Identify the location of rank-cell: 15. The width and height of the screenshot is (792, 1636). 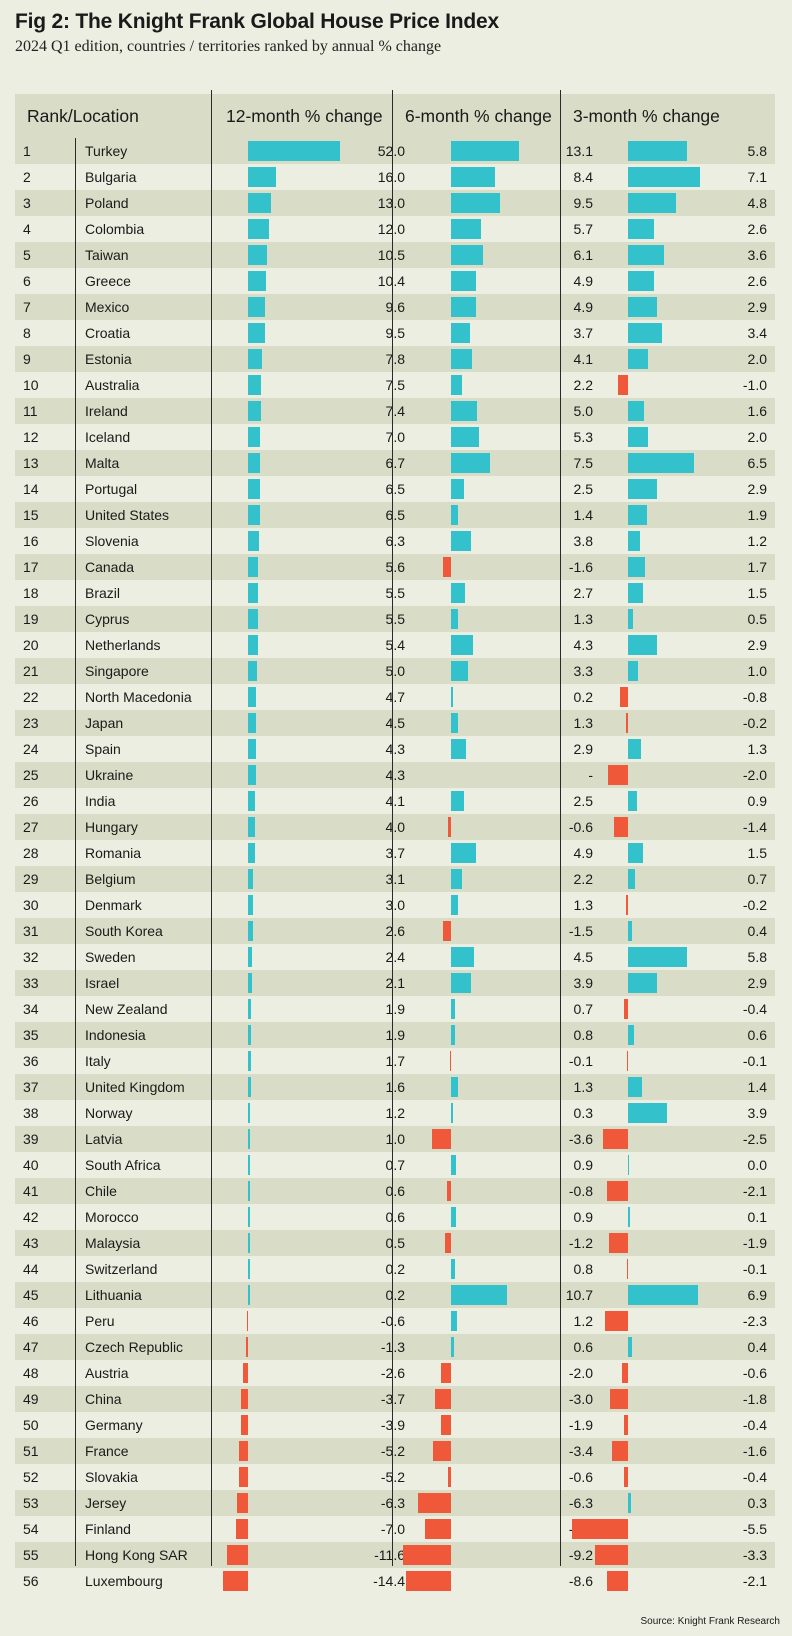
(31, 515).